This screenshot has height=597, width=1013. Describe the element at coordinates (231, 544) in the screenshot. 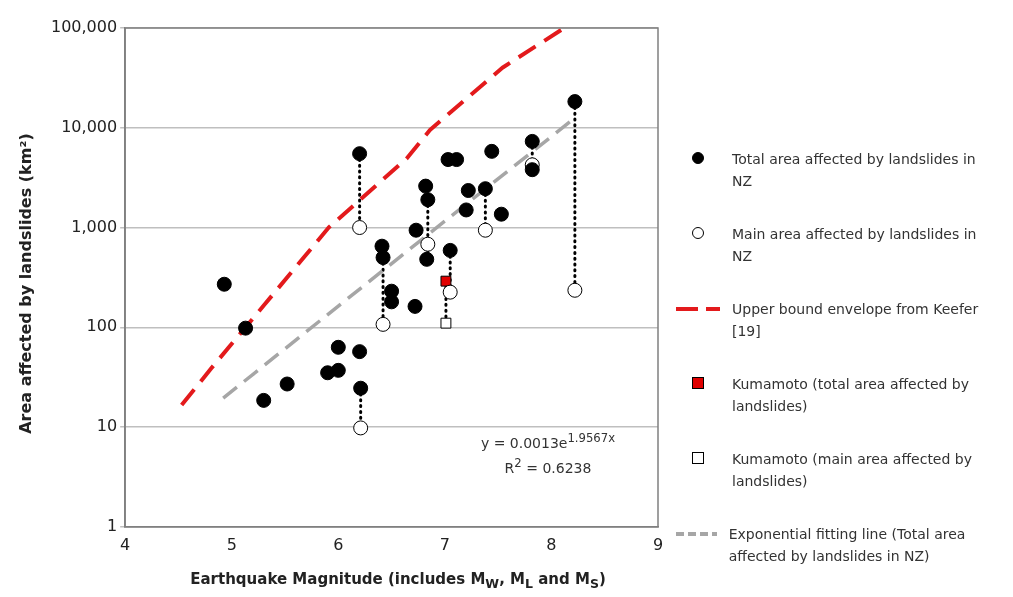

I see `x-tick-label: 5` at that location.